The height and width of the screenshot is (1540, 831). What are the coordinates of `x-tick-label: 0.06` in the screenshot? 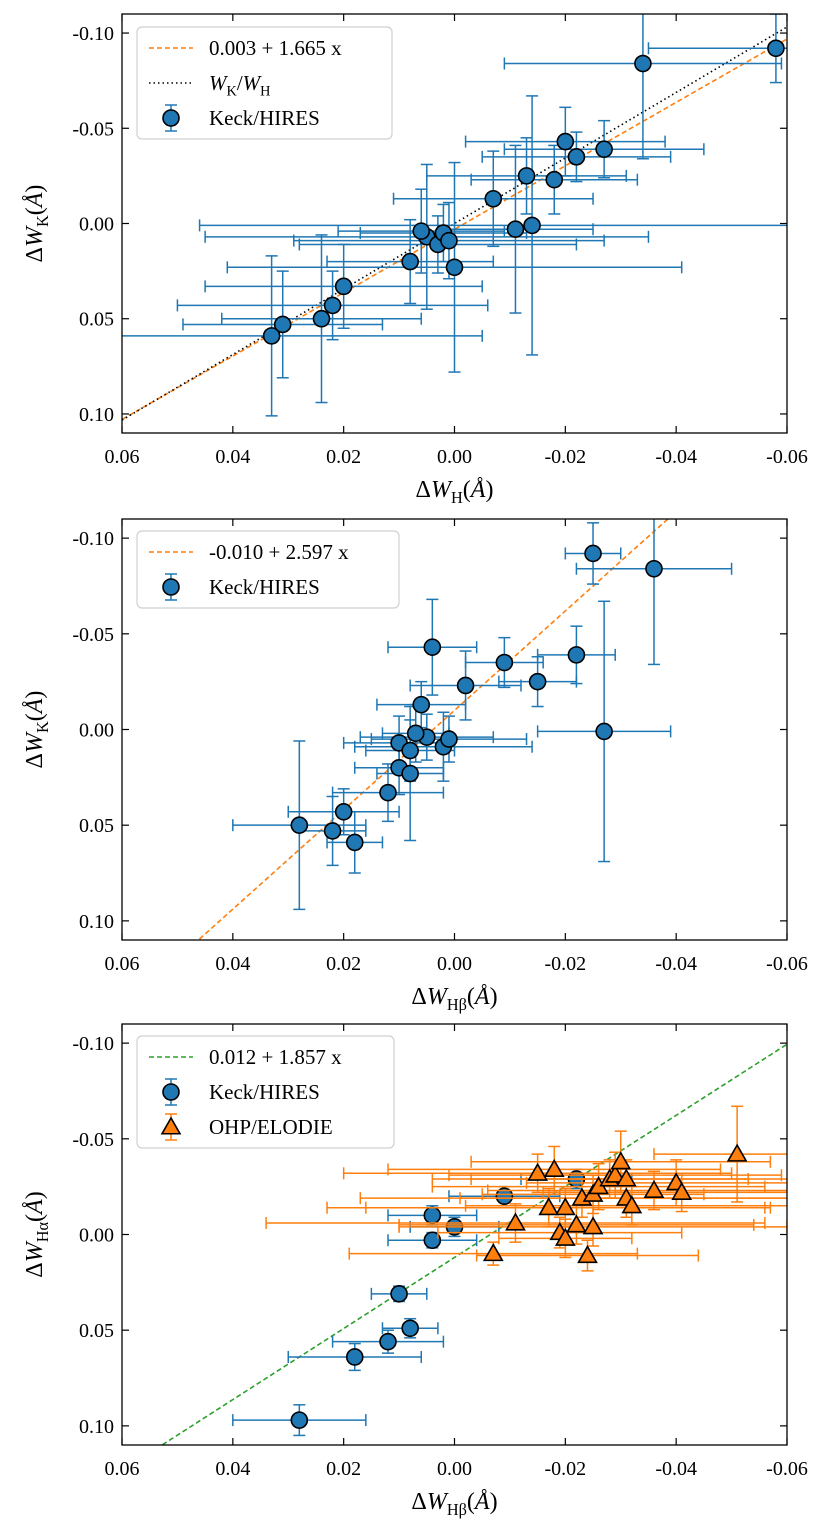 It's located at (122, 457).